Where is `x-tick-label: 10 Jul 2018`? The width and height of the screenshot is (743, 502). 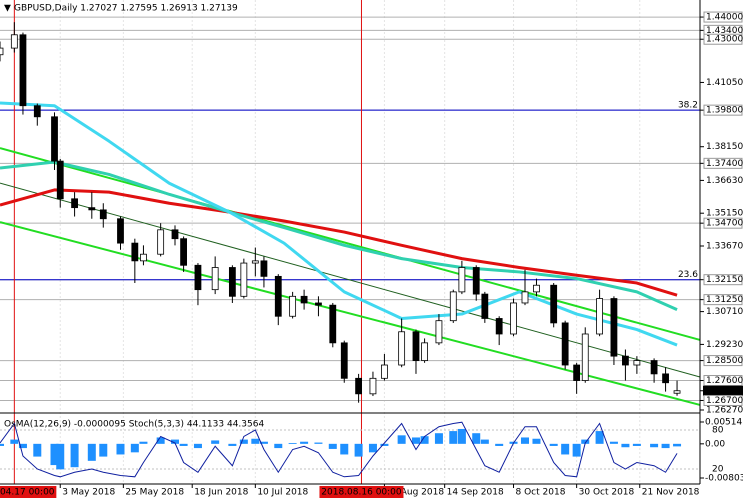
x-tick-label: 10 Jul 2018 is located at coordinates (282, 493).